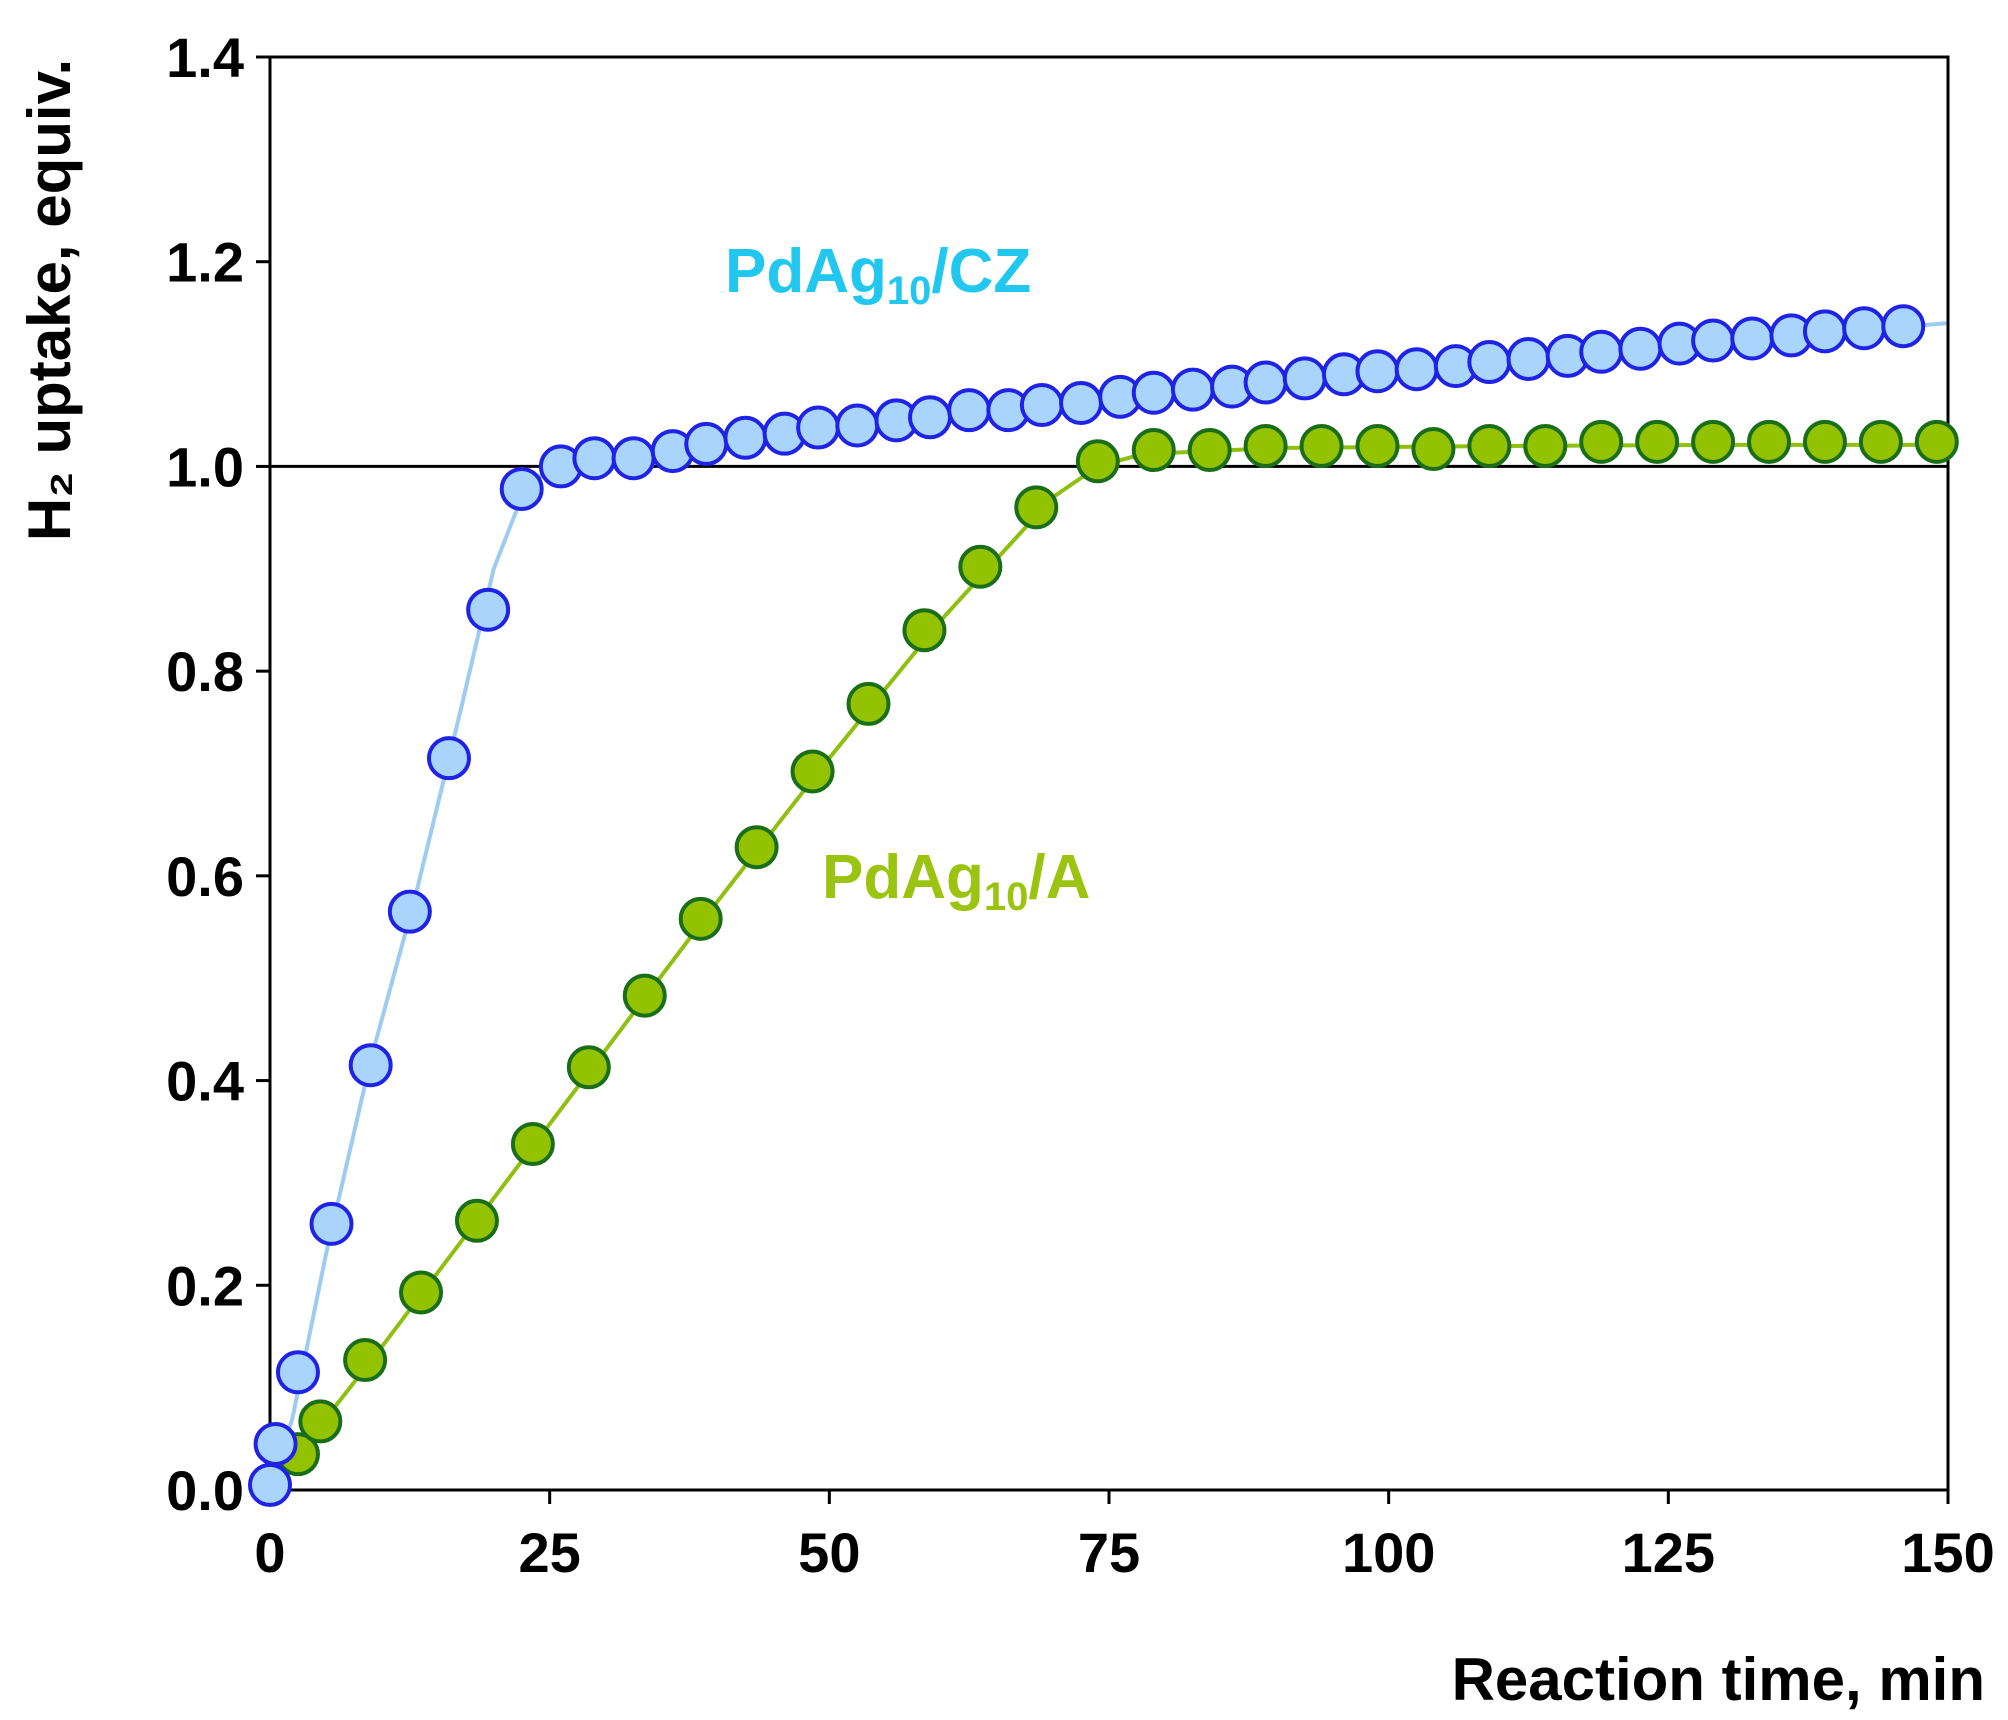 The height and width of the screenshot is (1720, 2008). I want to click on x-tick-label: 50, so click(829, 1552).